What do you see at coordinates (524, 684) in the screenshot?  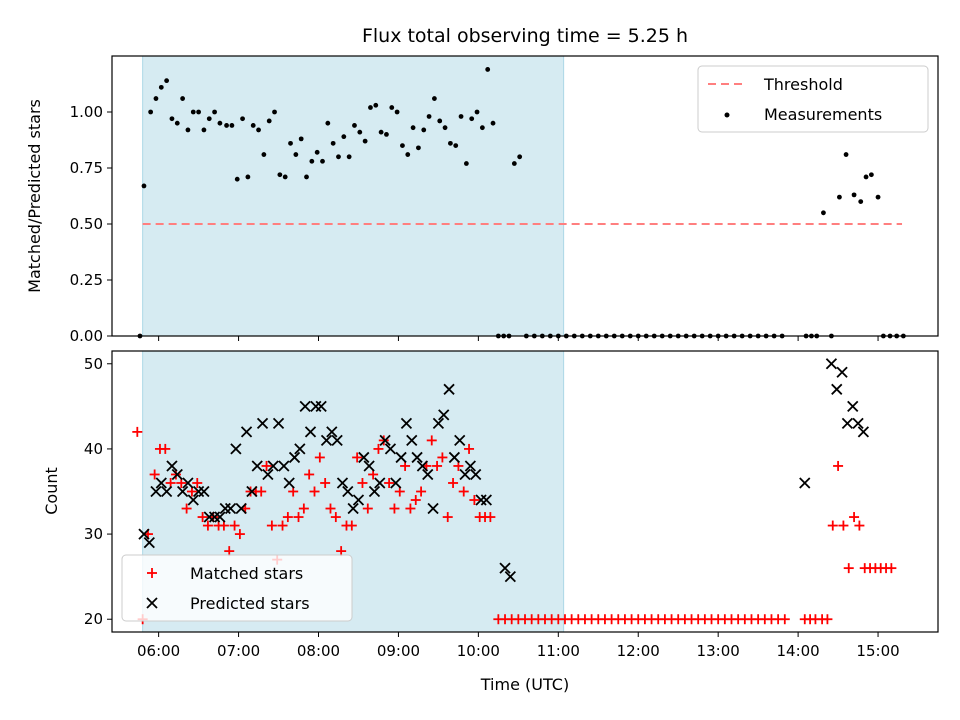 I see `x-axis-label: Time (UTC)` at bounding box center [524, 684].